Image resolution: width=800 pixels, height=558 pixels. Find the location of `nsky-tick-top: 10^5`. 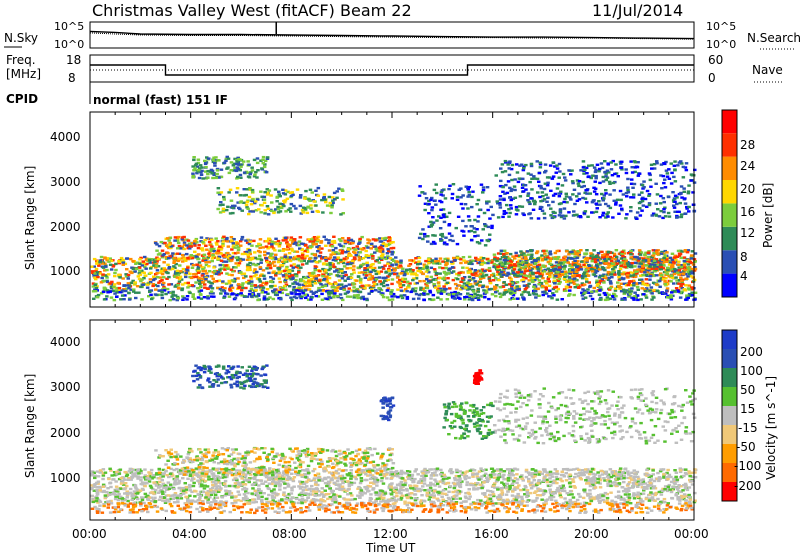

nsky-tick-top: 10^5 is located at coordinates (69, 26).